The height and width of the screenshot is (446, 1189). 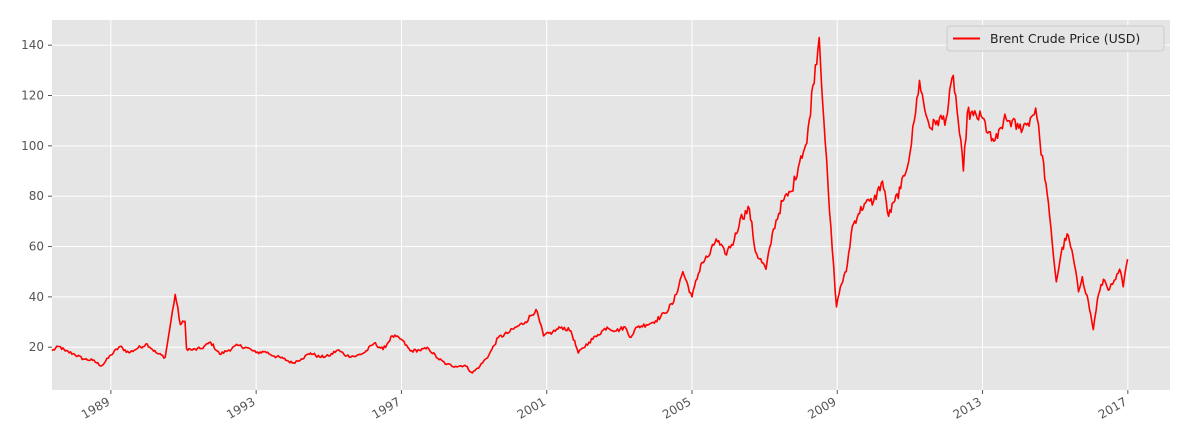 I want to click on y-axis-ticks: 20 40 60 80 100 120 140, so click(x=36, y=196).